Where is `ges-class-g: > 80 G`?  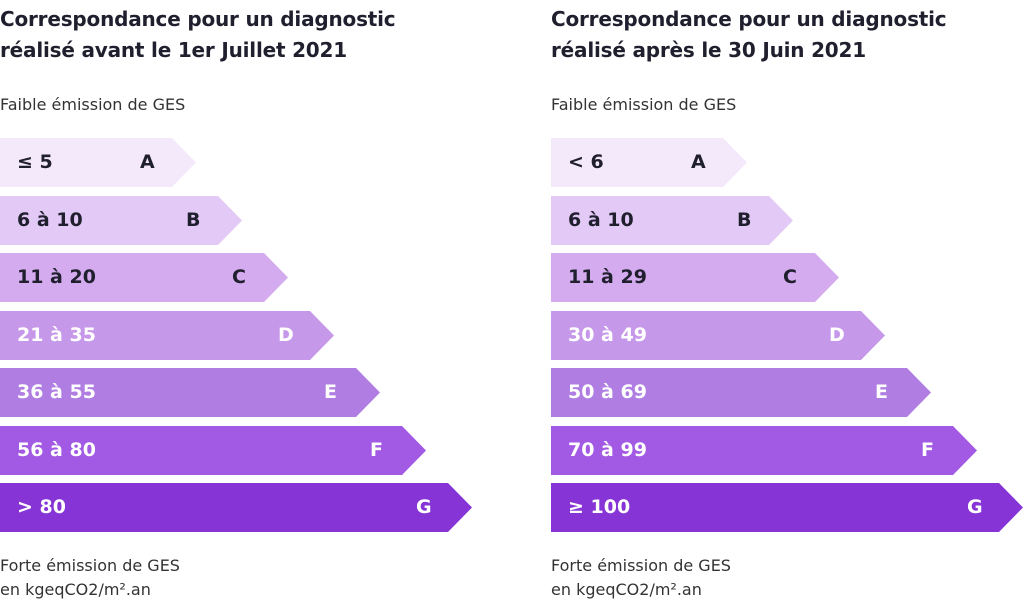 ges-class-g: > 80 G is located at coordinates (236, 507).